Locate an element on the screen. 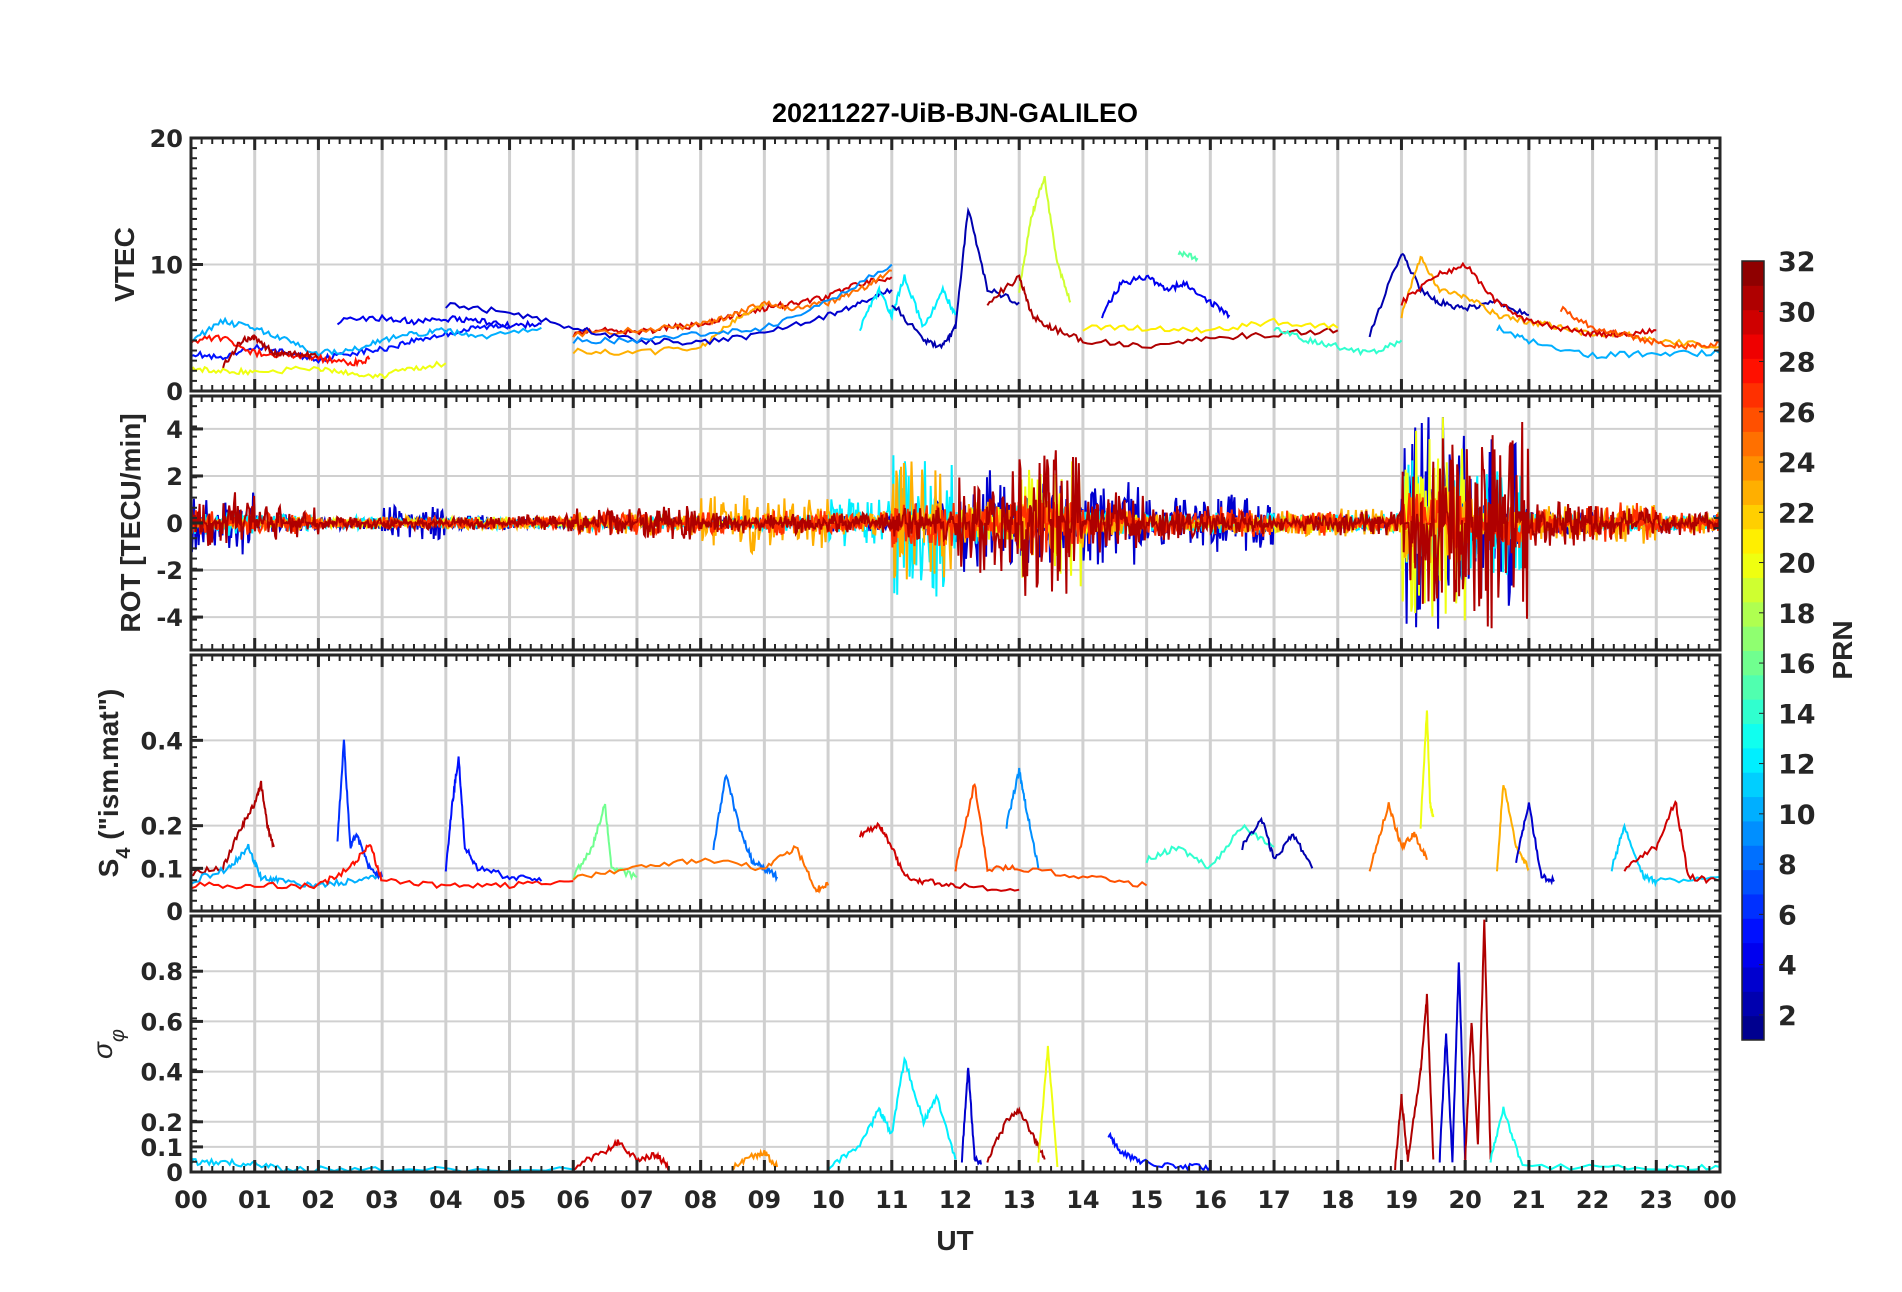  x-tick-label: 18 is located at coordinates (1337, 1200).